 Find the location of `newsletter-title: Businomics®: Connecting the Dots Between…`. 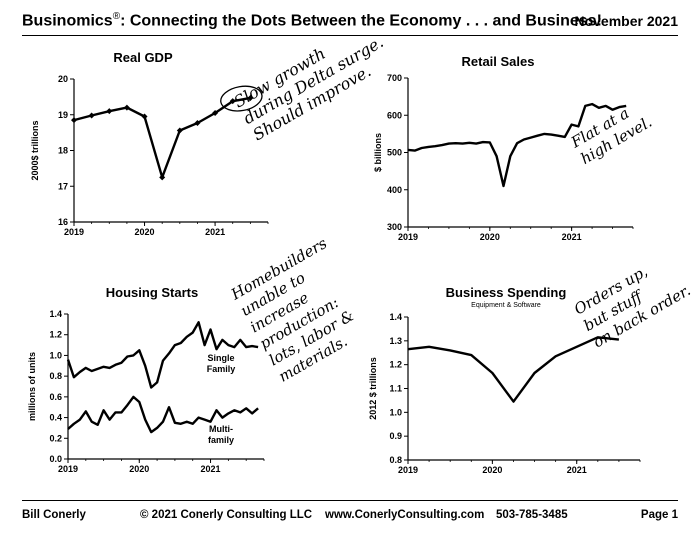

newsletter-title: Businomics®: Connecting the Dots Between… is located at coordinates (312, 20).